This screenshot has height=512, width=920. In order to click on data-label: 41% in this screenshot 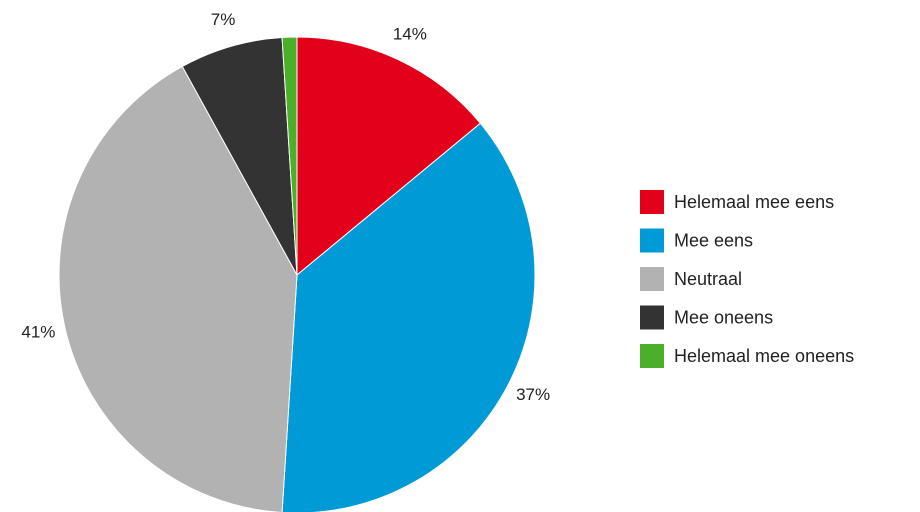, I will do `click(38, 331)`.